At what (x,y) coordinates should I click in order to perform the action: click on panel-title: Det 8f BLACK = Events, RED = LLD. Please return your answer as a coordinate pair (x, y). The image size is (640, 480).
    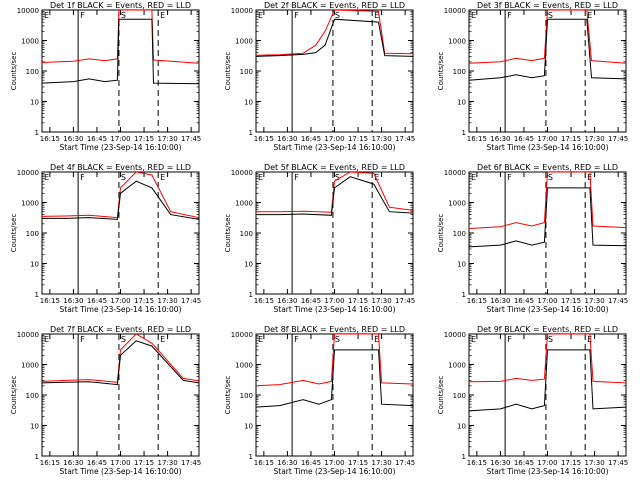
    Looking at the image, I should click on (334, 329).